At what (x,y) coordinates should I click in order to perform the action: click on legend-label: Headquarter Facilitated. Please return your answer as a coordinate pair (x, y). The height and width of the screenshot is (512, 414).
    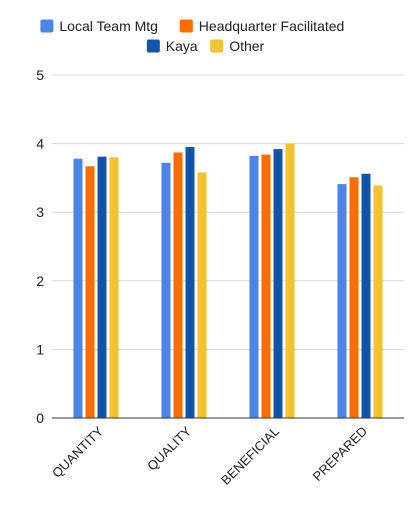
    Looking at the image, I should click on (272, 26).